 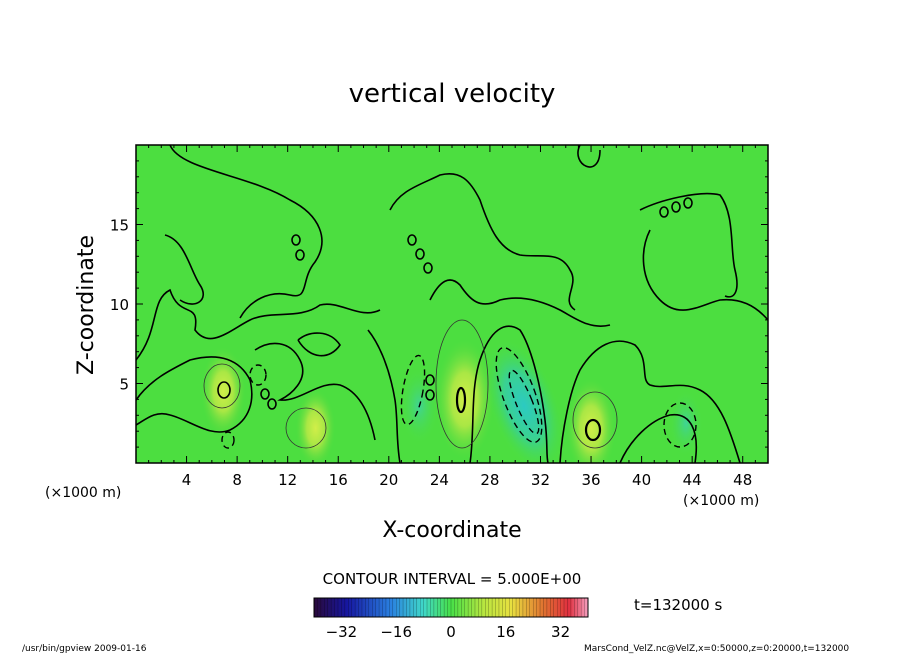 What do you see at coordinates (237, 480) in the screenshot?
I see `x-tick-label: 8` at bounding box center [237, 480].